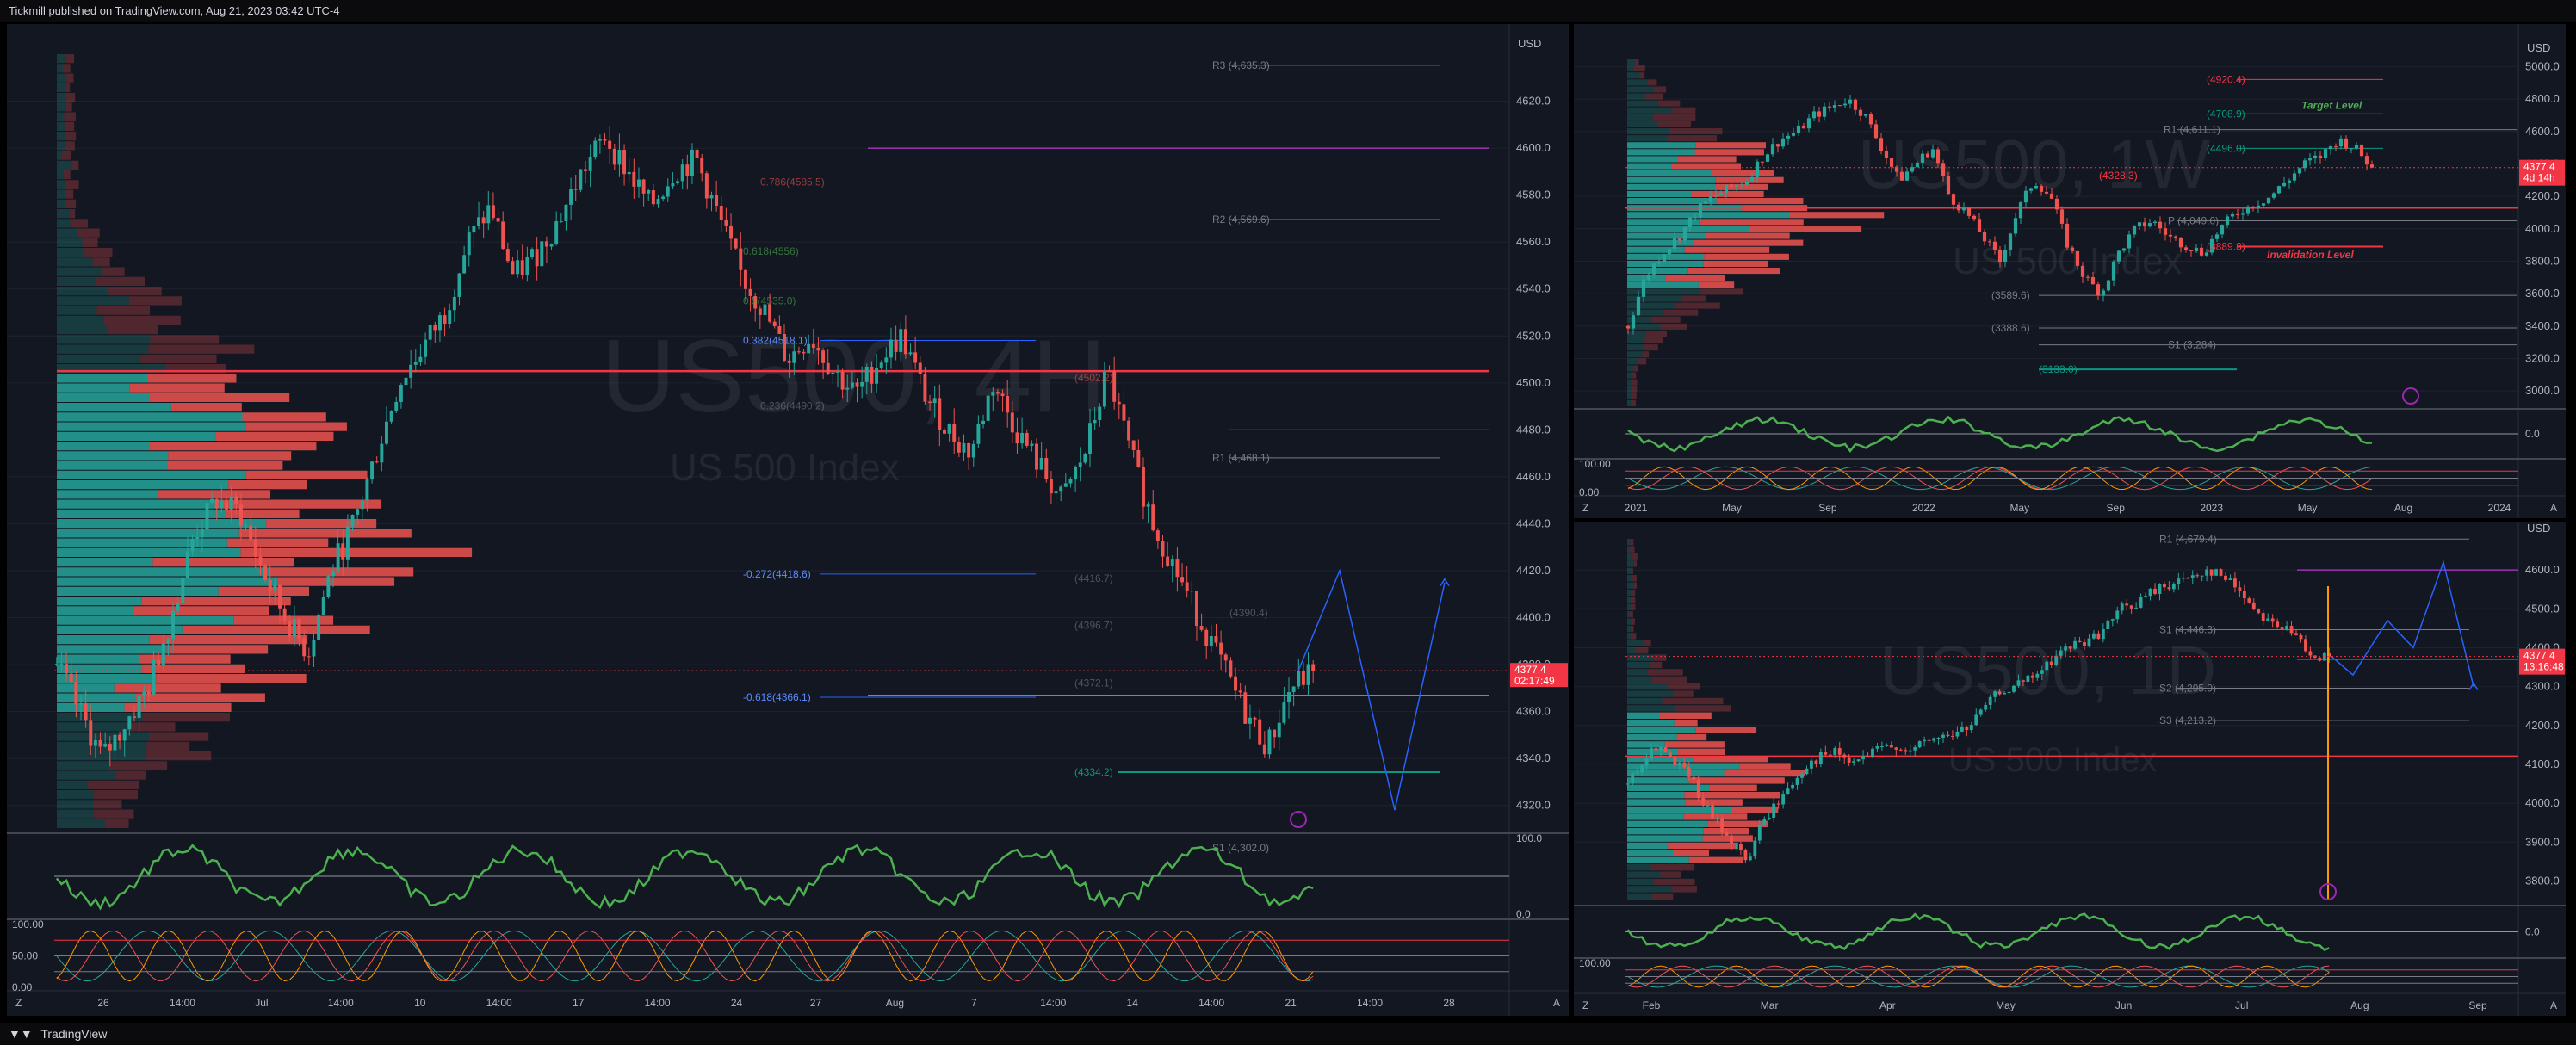 This screenshot has height=1045, width=2576. What do you see at coordinates (2328, 892) in the screenshot?
I see `lightning-event-icon` at bounding box center [2328, 892].